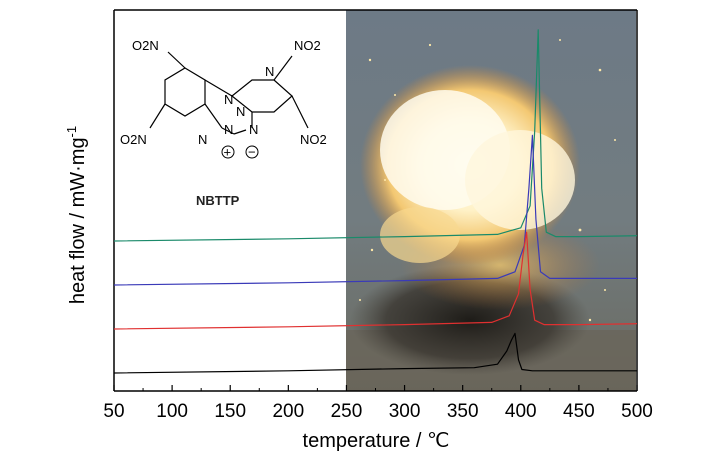 This screenshot has width=728, height=459. I want to click on ring-atom-2: N, so click(269, 71).